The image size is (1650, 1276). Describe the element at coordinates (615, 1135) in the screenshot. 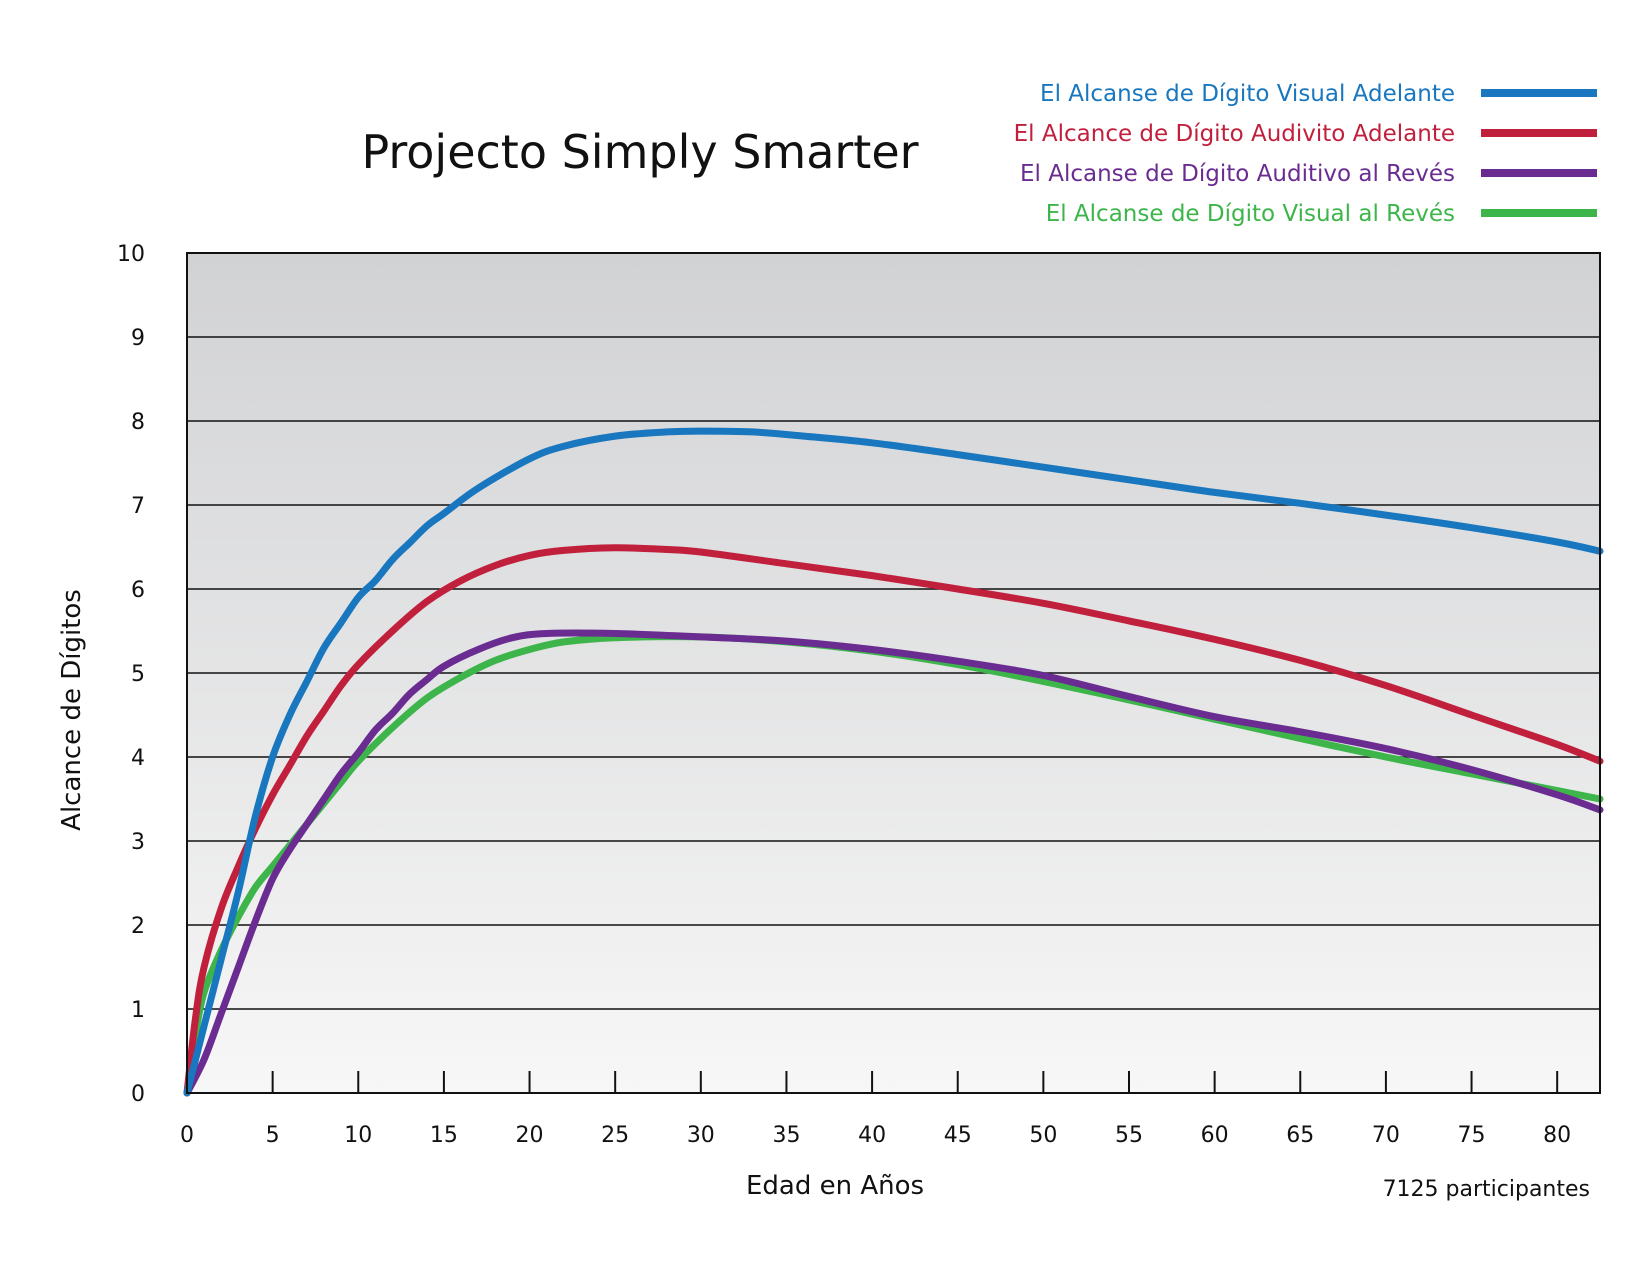

I see `x-tick-label: 25` at that location.